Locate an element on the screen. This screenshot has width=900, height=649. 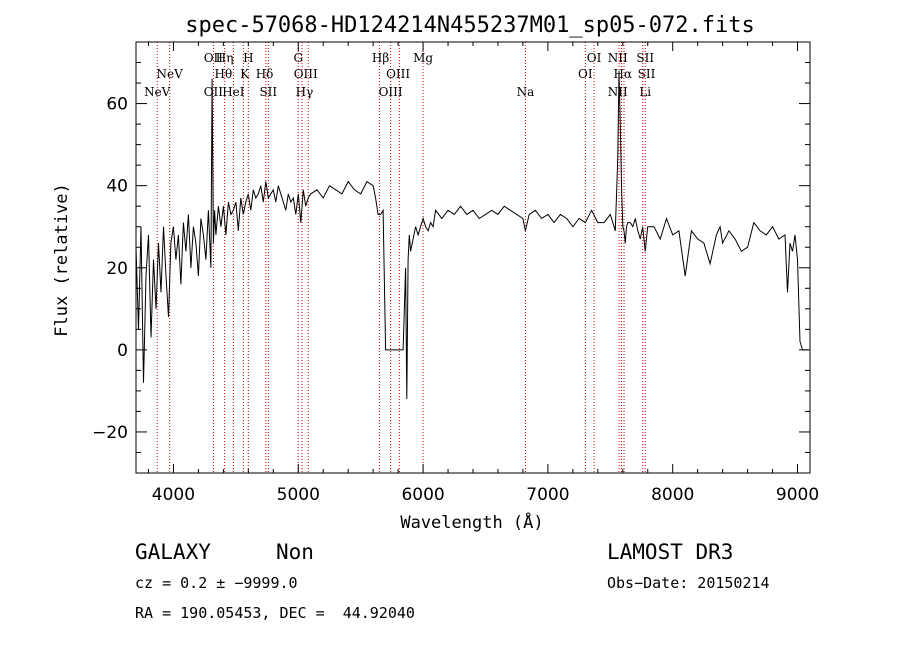
spectral-line-label: HeI is located at coordinates (233, 92).